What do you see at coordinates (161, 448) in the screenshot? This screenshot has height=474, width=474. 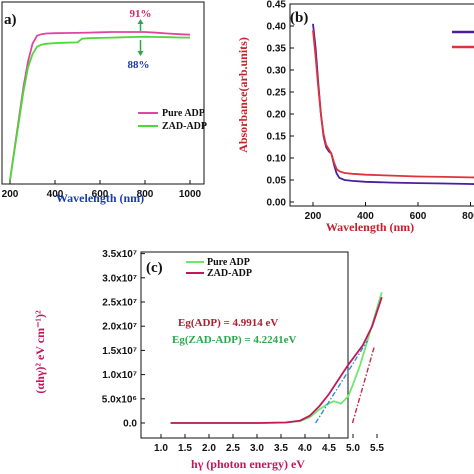 I see `panel-c-x-tick-label: 1.0` at bounding box center [161, 448].